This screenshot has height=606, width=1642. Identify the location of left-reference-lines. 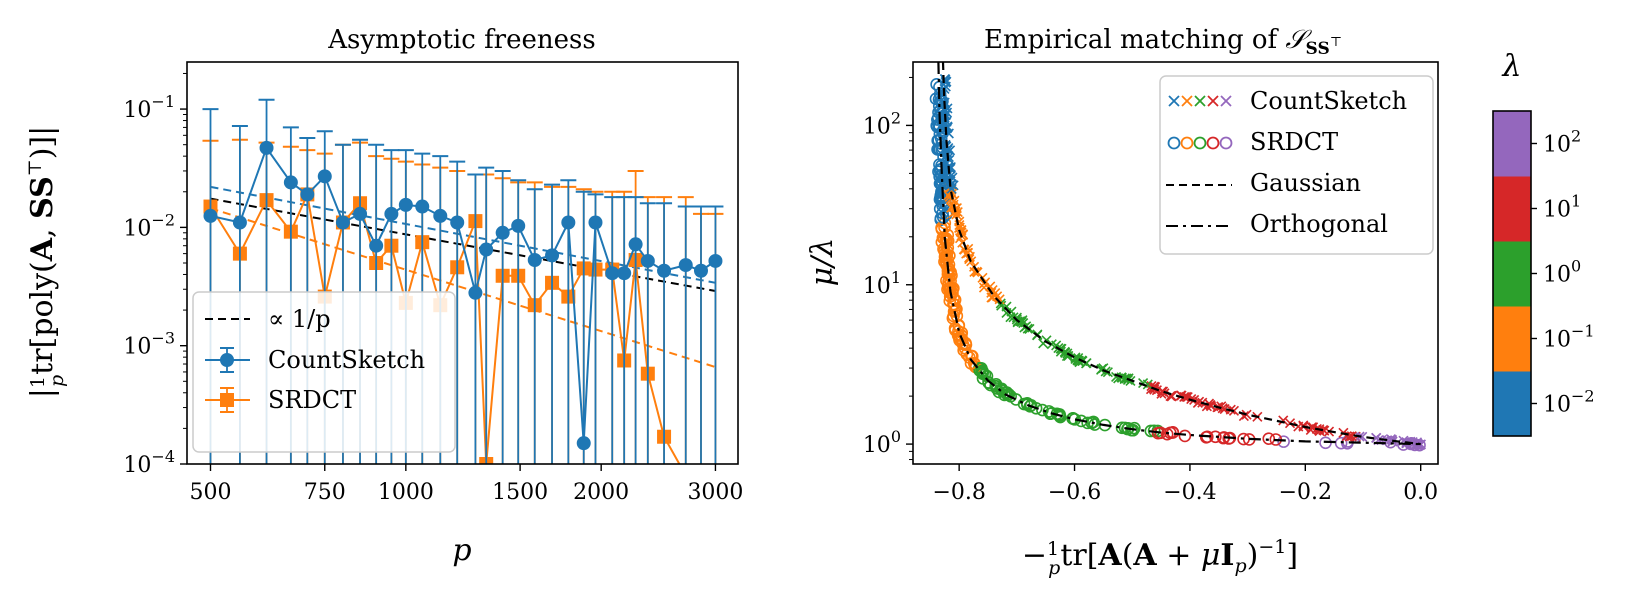
(463, 276).